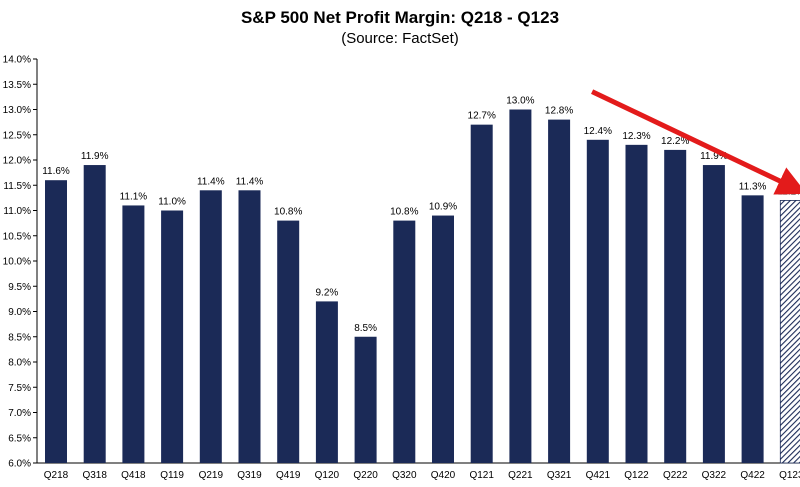 This screenshot has height=487, width=800. I want to click on y-tick-label: 13.5%, so click(17, 85).